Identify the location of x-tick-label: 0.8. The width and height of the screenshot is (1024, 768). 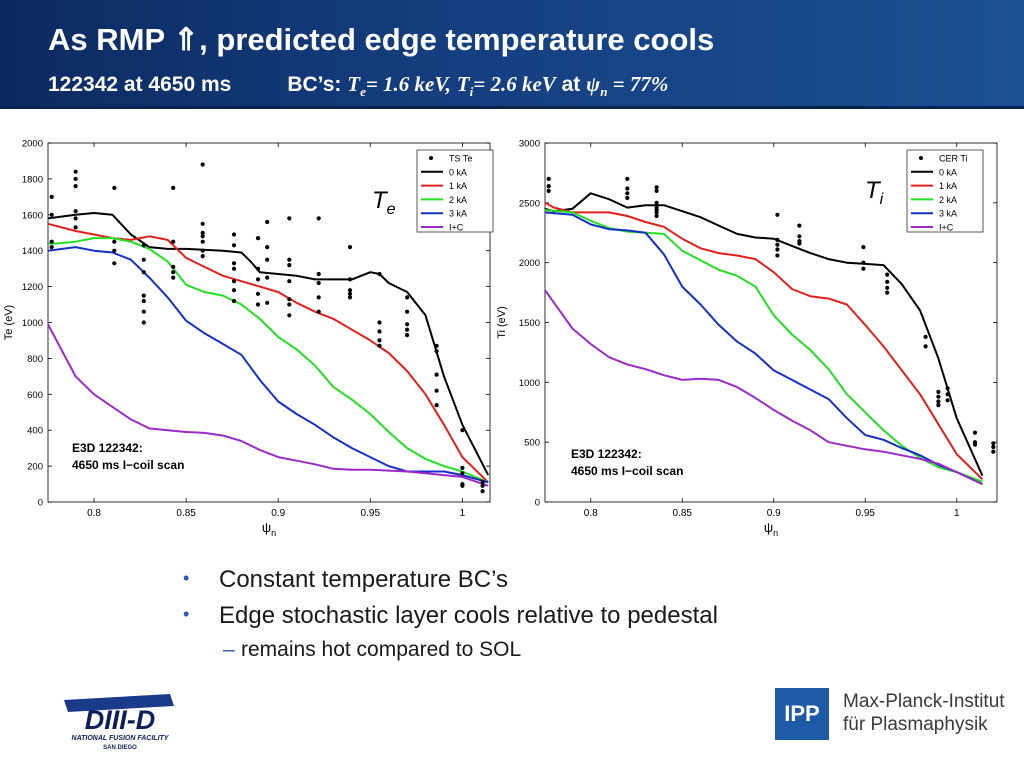
(591, 513).